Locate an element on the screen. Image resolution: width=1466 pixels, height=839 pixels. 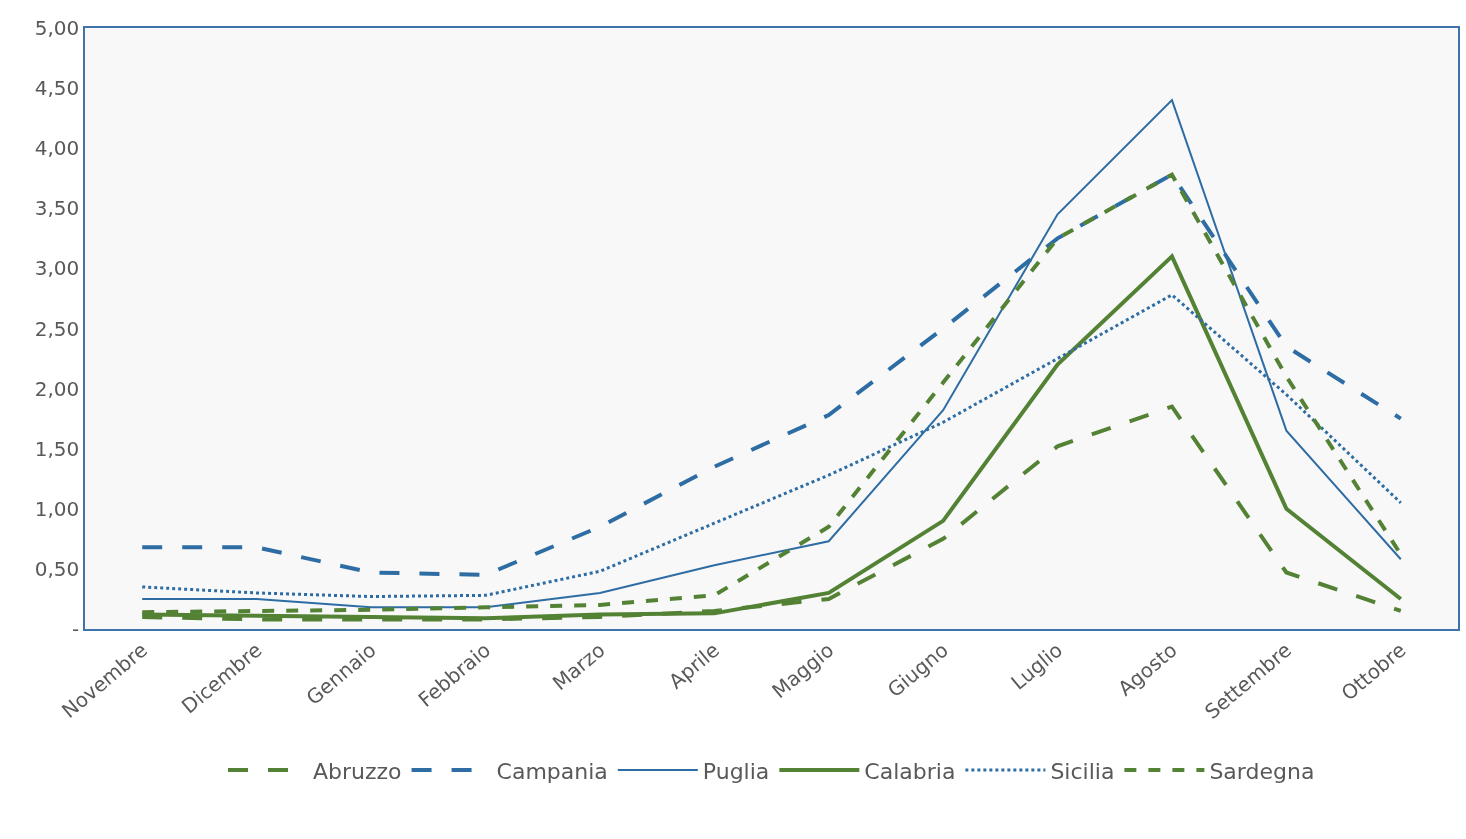
legend-label: Calabria is located at coordinates (910, 771).